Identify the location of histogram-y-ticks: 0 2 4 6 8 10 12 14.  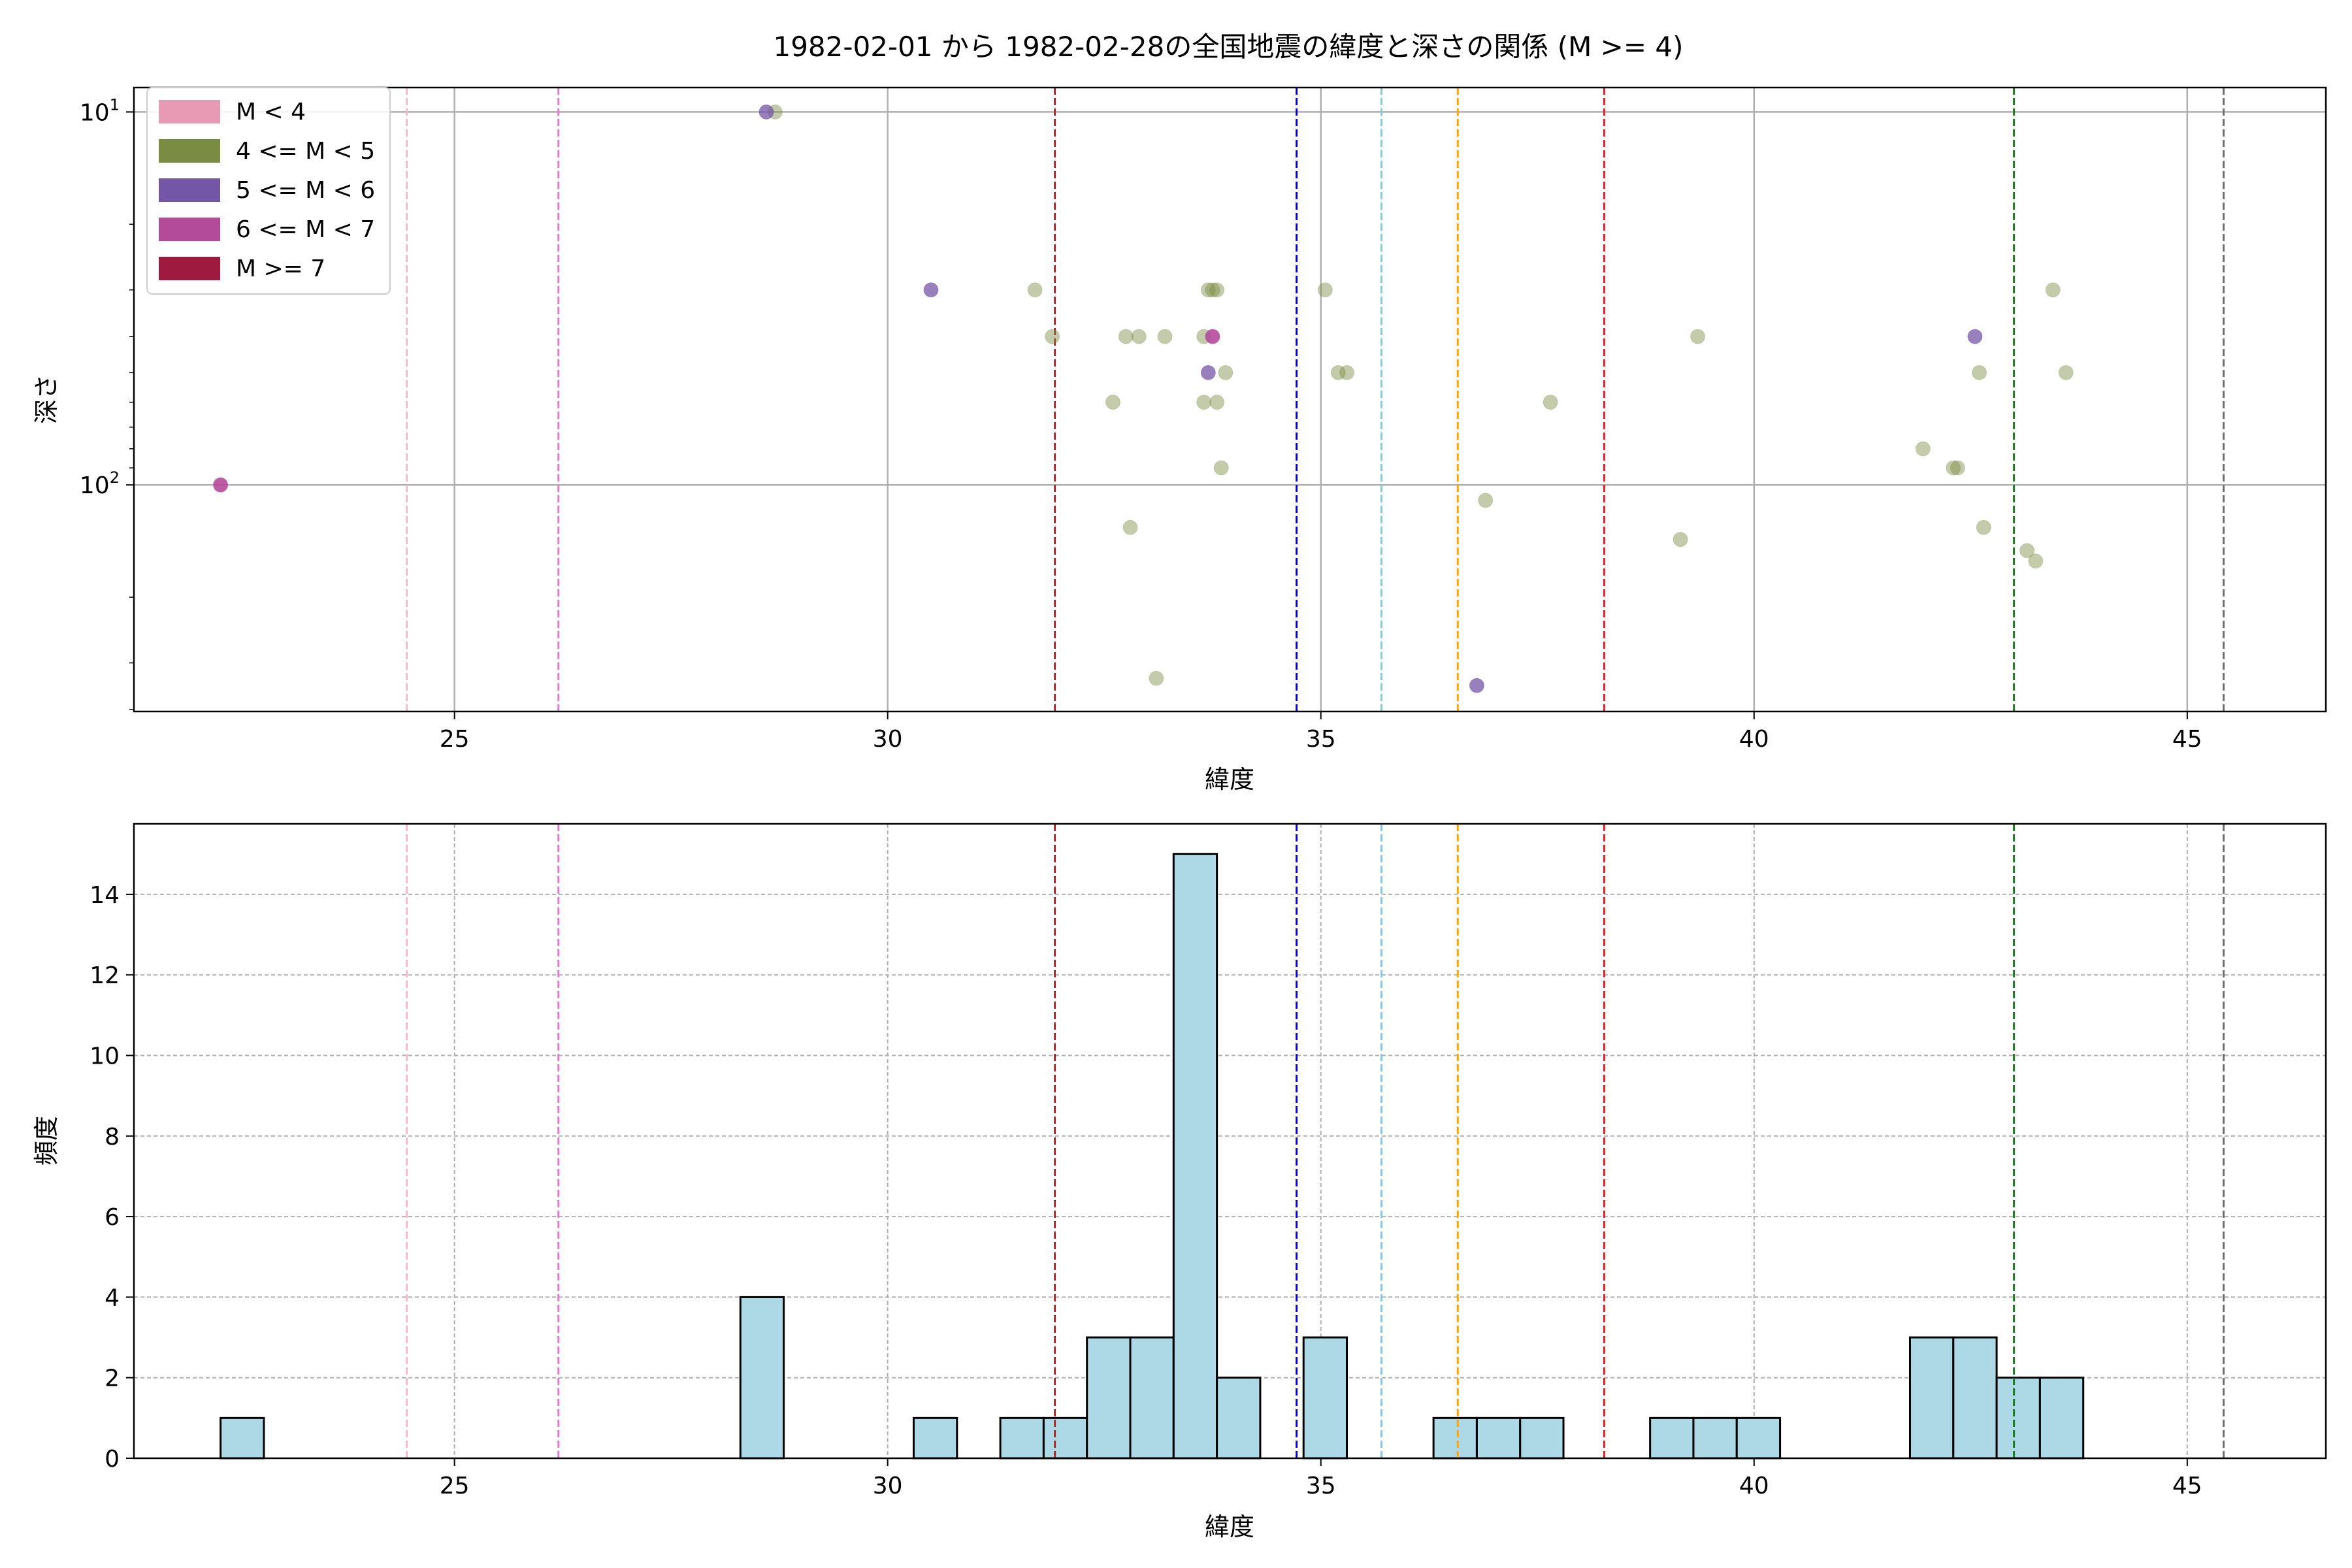
(112, 1177).